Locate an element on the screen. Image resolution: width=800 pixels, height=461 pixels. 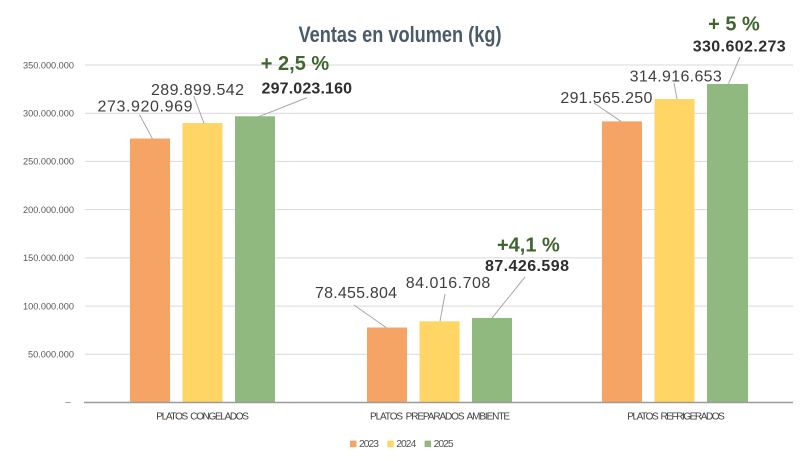
svg-text: 200.000.000 is located at coordinates (48, 210).